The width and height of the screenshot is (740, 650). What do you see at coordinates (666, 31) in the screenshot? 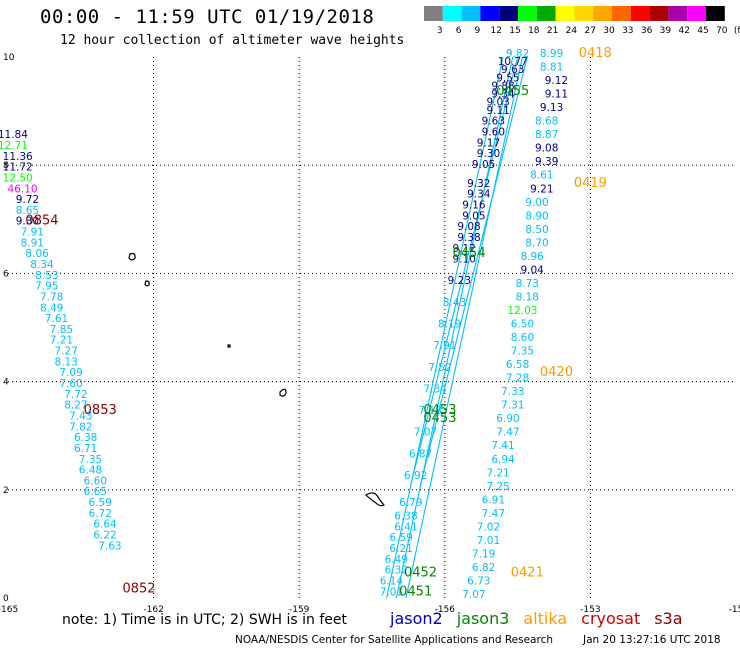
I see `colorbar-label: 39` at bounding box center [666, 31].